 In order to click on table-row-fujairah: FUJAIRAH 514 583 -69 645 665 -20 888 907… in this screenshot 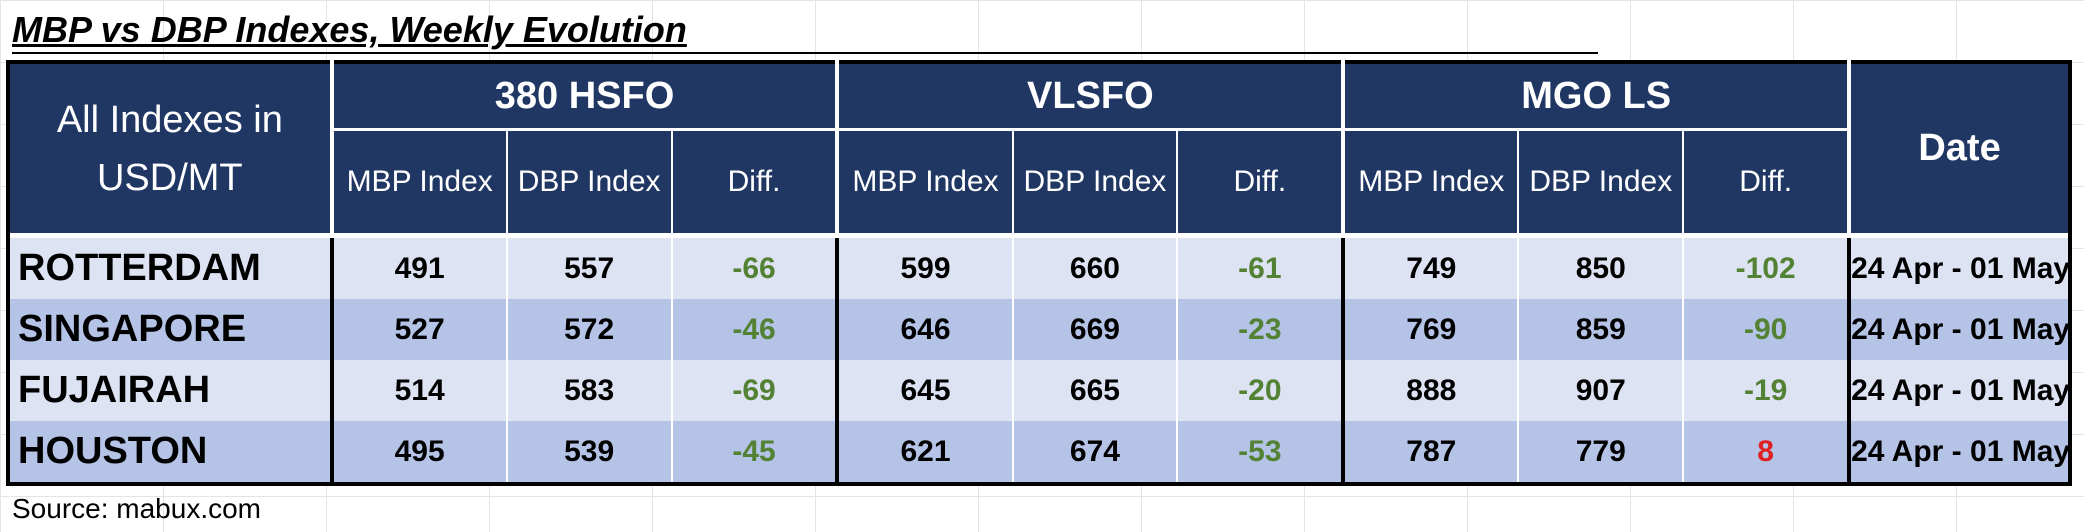, I will do `click(1039, 390)`.